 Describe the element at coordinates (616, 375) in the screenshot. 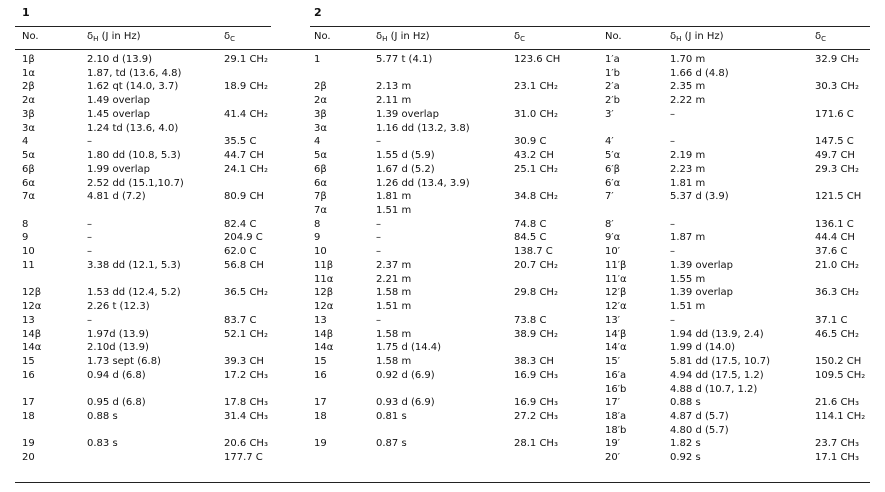

I see `position: 16′a` at that location.